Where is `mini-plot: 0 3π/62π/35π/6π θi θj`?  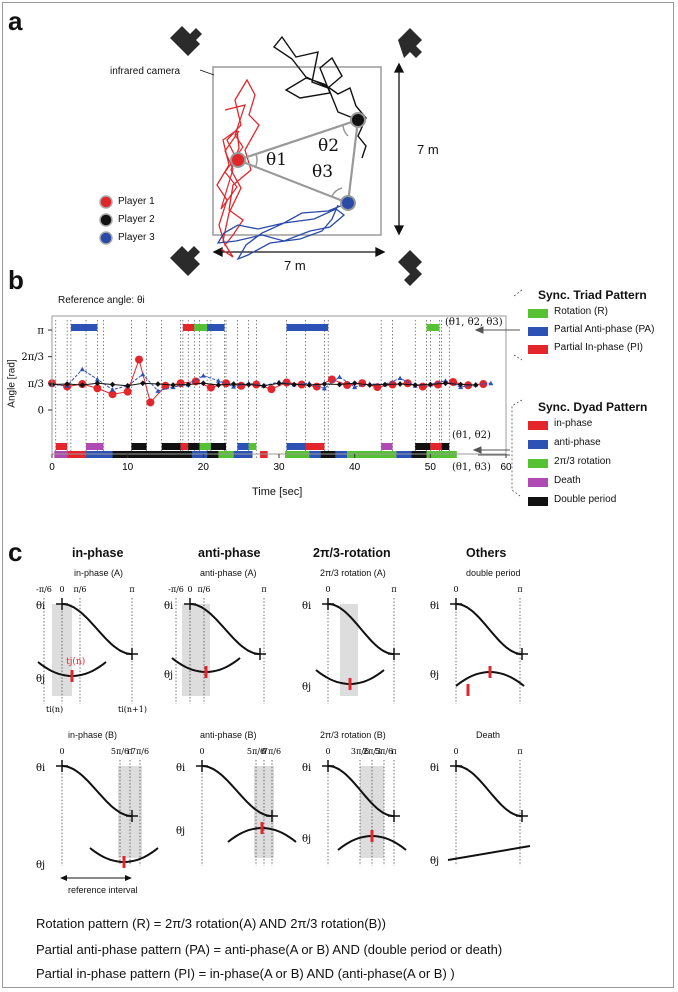 mini-plot: 0 3π/62π/35π/6π θi θj is located at coordinates (354, 806).